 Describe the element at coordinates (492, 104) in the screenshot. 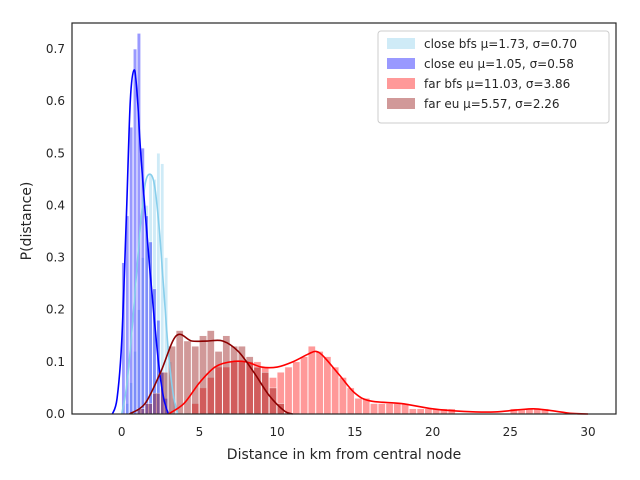

I see `legend-entry-label: far eu μ=5.57, σ=2.26` at that location.